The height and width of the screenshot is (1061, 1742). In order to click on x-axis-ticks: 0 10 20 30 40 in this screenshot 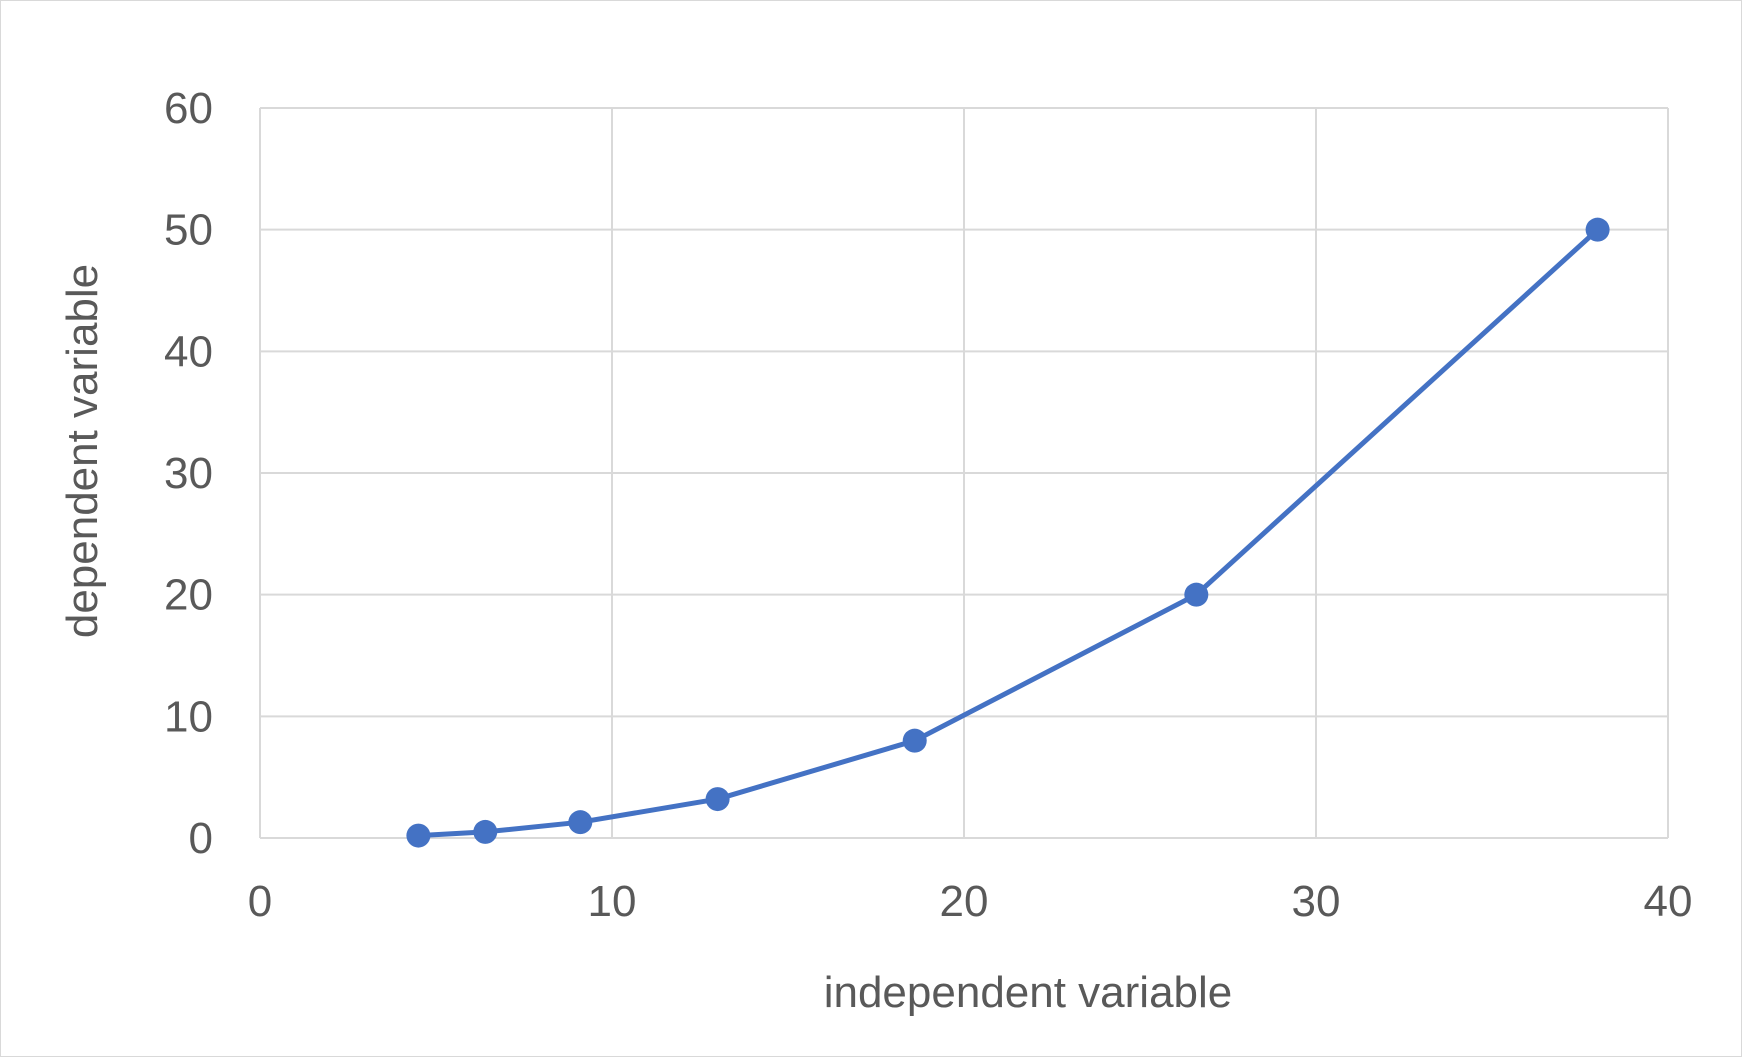, I will do `click(970, 901)`.